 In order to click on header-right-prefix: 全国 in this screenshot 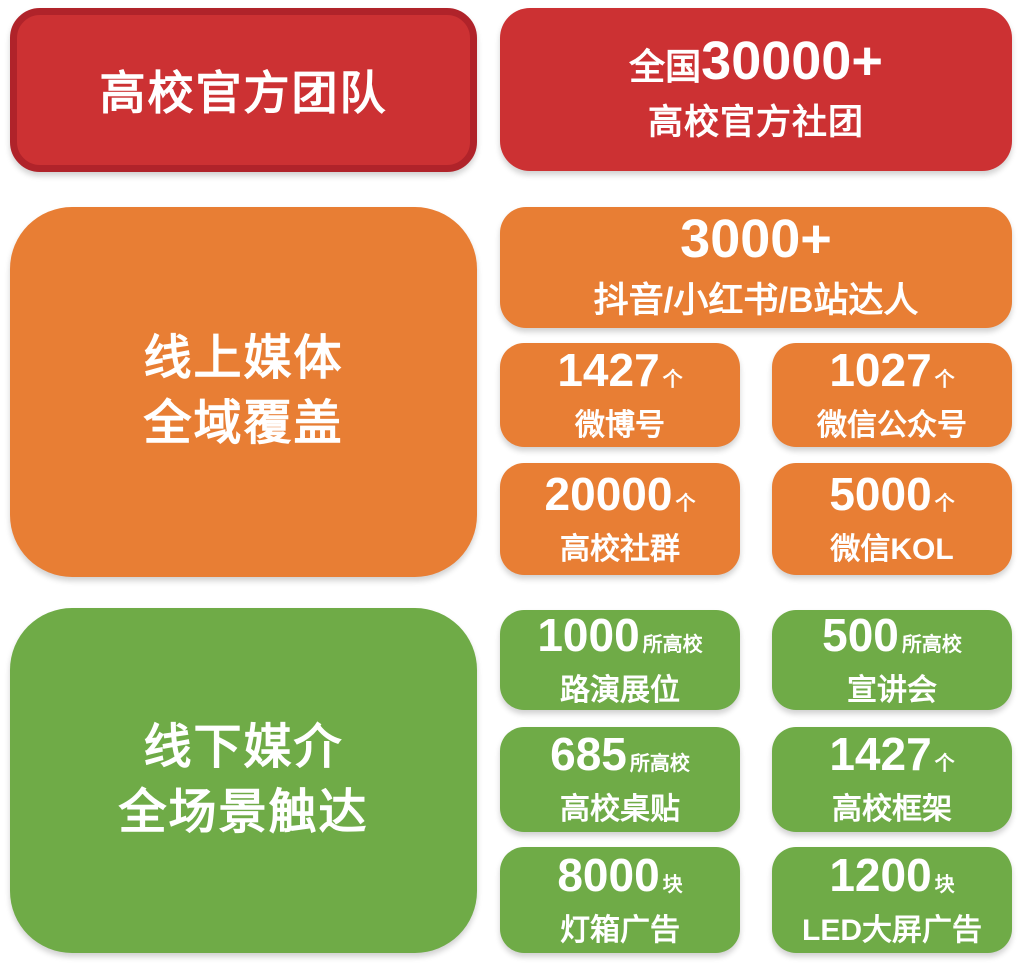, I will do `click(665, 66)`.